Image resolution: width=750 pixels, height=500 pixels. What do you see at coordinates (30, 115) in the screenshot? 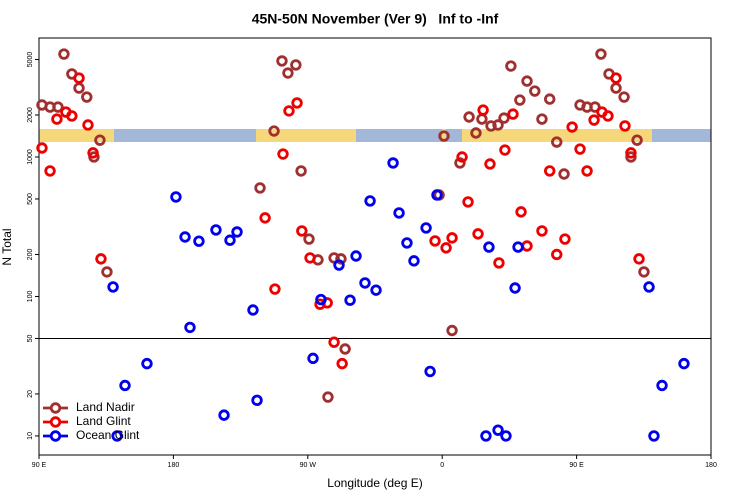
I see `y-tick-label: 2000` at bounding box center [30, 115].